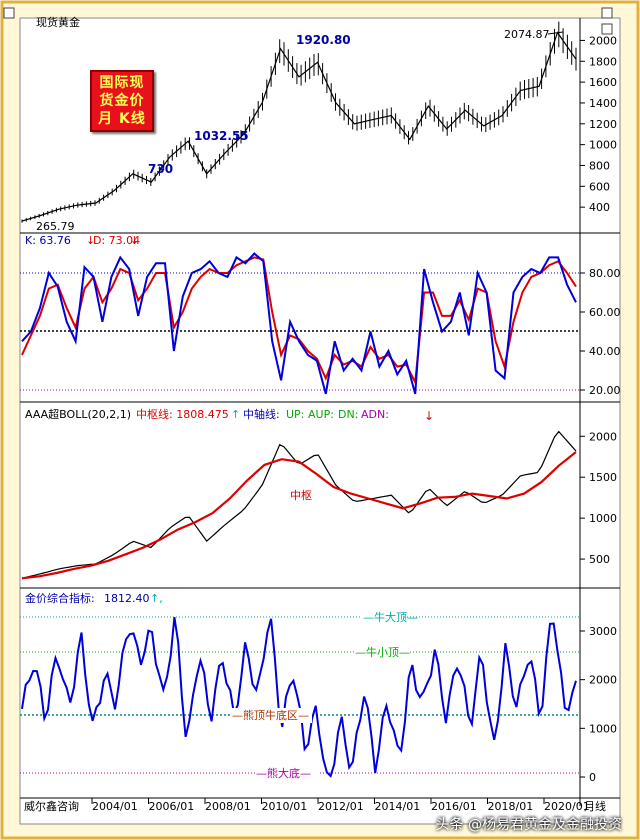  Describe the element at coordinates (605, 312) in the screenshot. I see `kd-tick-label: 60.00` at that location.